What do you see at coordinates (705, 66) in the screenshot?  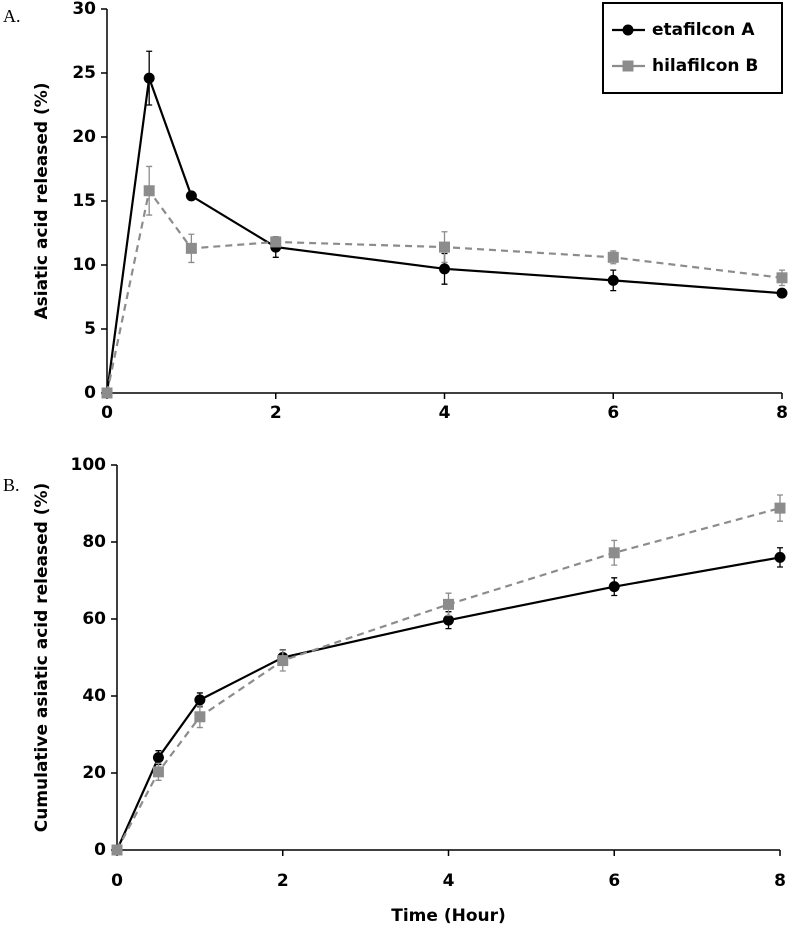 I see `legend-label: hilafilcon B` at bounding box center [705, 66].